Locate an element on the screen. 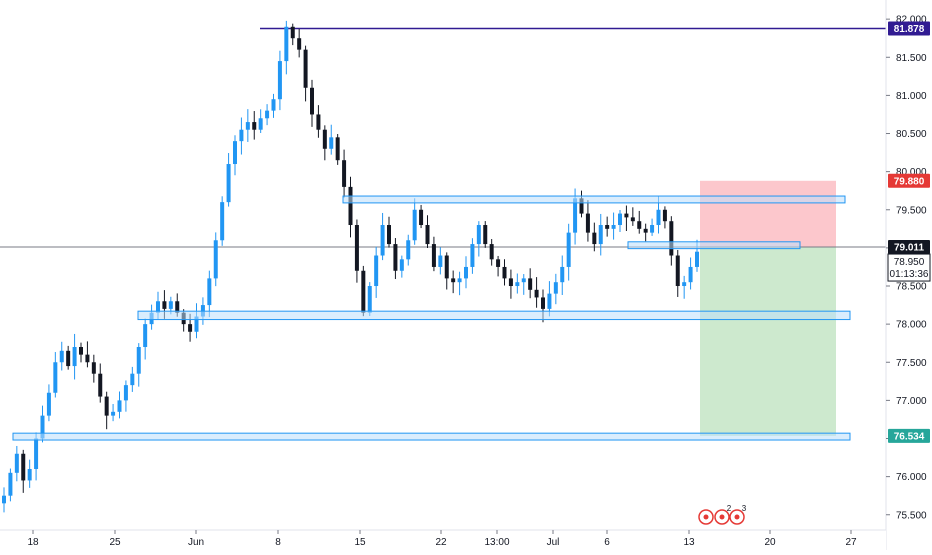 This screenshot has width=932, height=555. x-tick-label: 22 is located at coordinates (441, 542).